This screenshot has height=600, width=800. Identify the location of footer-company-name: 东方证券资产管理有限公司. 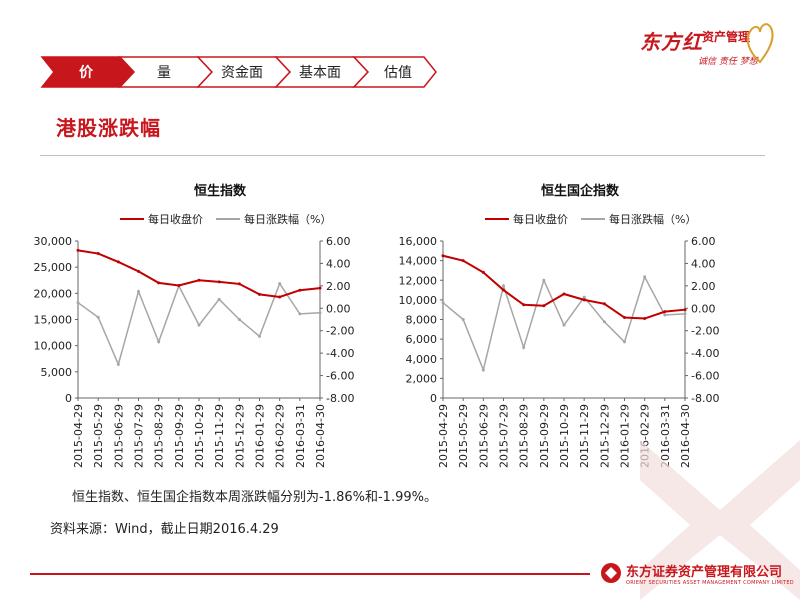
(704, 572).